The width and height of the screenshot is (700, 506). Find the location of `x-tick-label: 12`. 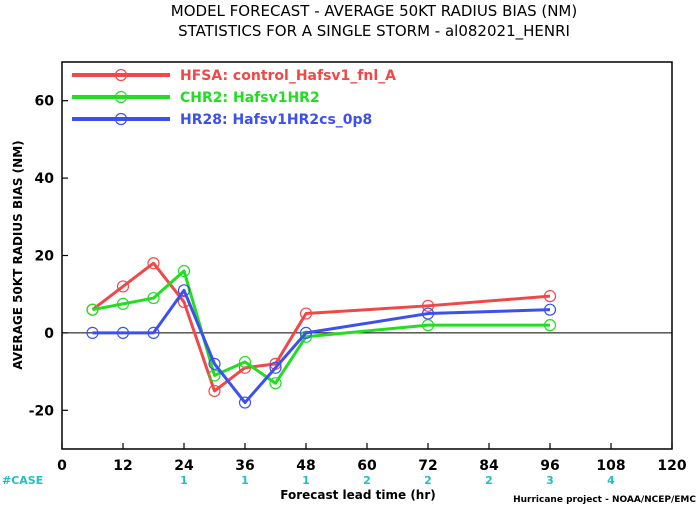

x-tick-label: 12 is located at coordinates (122, 466).